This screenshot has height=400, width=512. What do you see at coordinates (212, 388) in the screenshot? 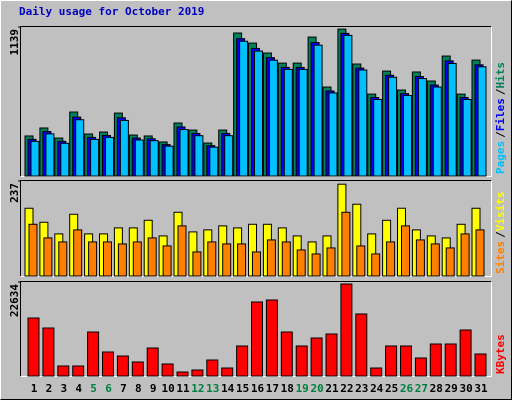
I see `x-tick-label: 13` at bounding box center [212, 388].